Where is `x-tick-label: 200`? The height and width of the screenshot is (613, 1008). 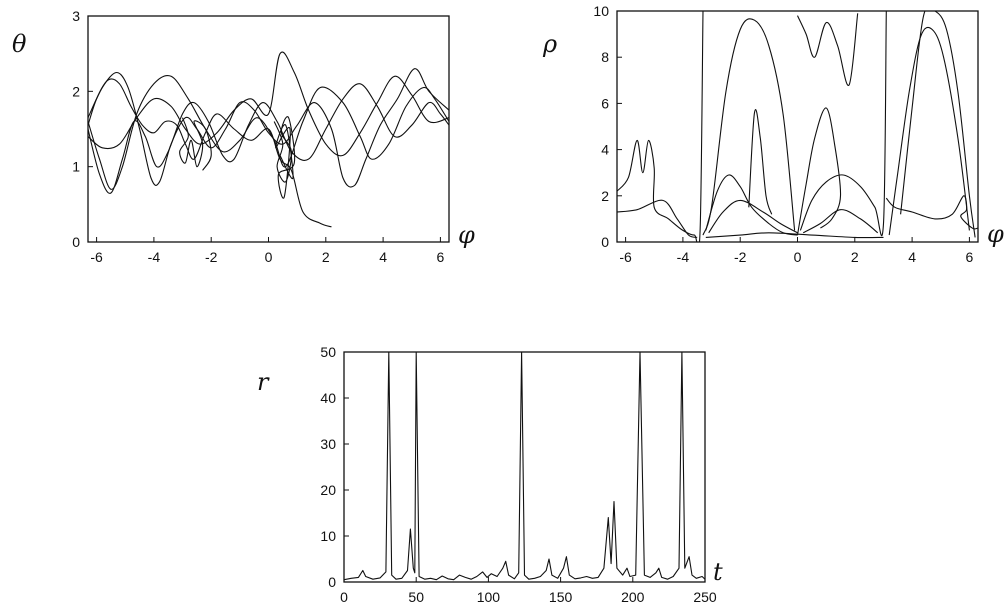
x-tick-label: 200 is located at coordinates (633, 597).